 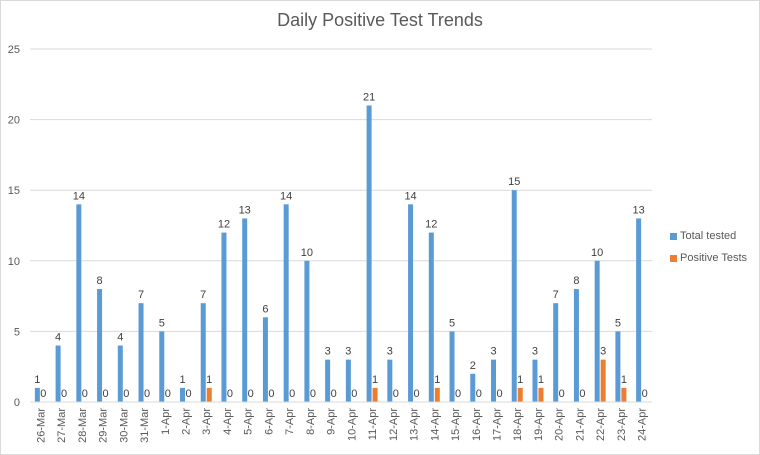 I want to click on x-tick-label: 30-Mar, so click(x=124, y=425).